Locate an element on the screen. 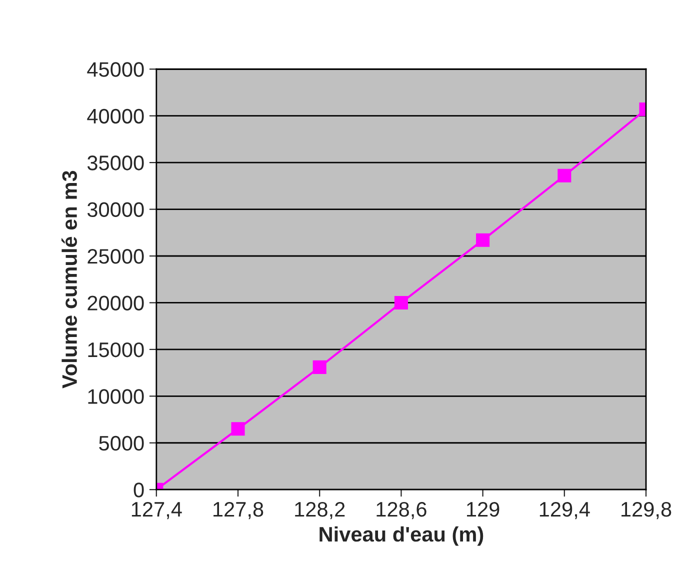 The image size is (680, 576). y-tick-label: 10000 is located at coordinates (116, 396).